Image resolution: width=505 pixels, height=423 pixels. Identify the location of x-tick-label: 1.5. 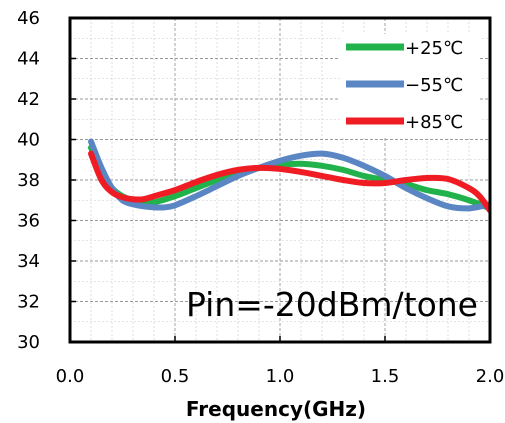
(385, 376).